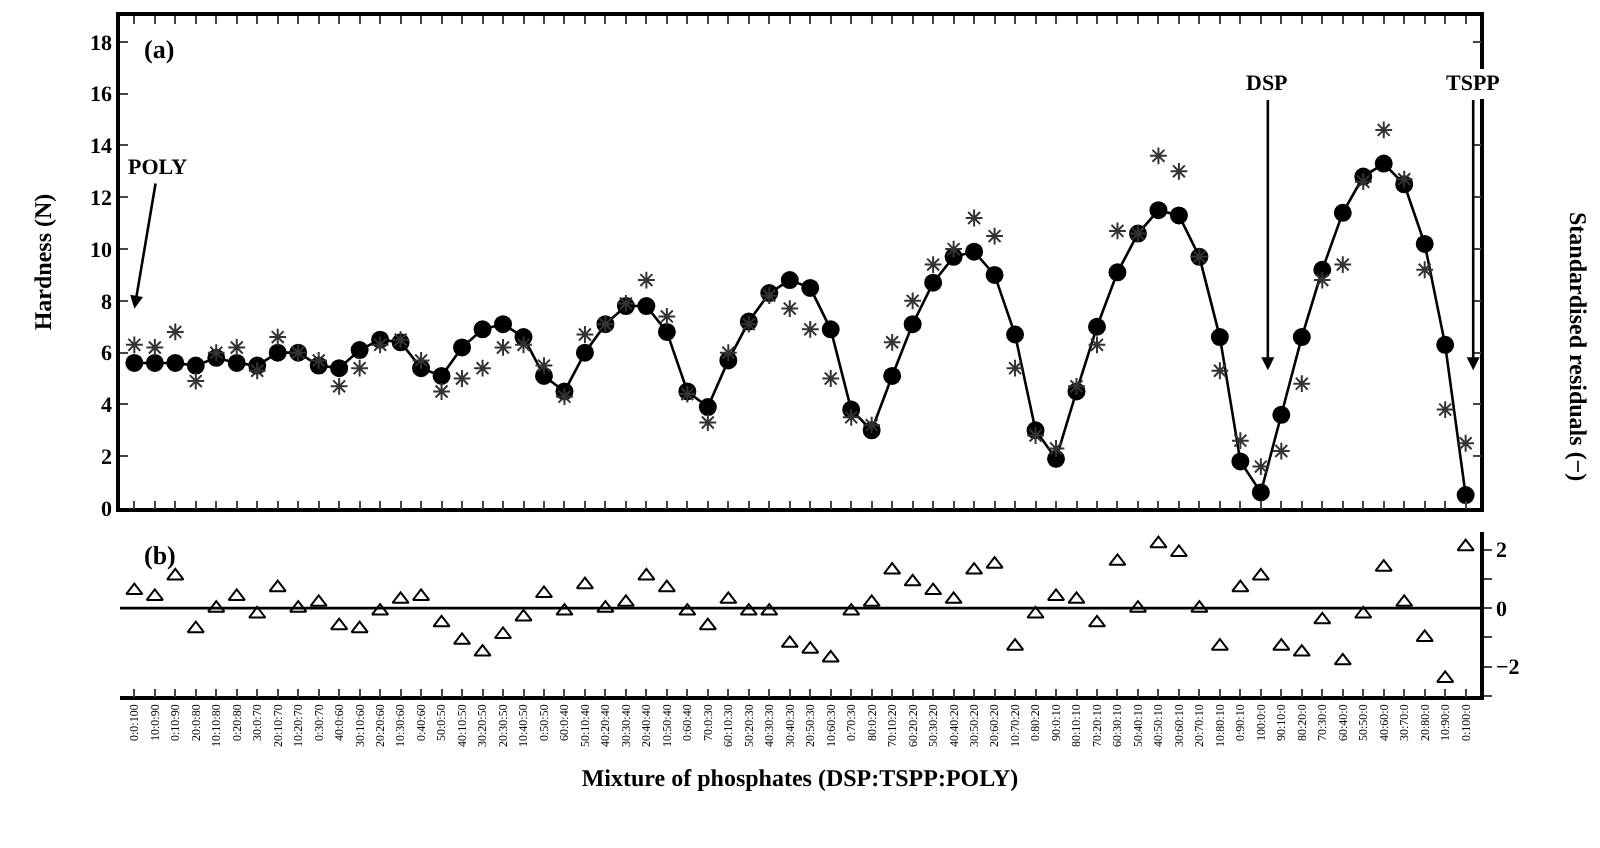  What do you see at coordinates (107, 354) in the screenshot?
I see `y-tick-label: 6` at bounding box center [107, 354].